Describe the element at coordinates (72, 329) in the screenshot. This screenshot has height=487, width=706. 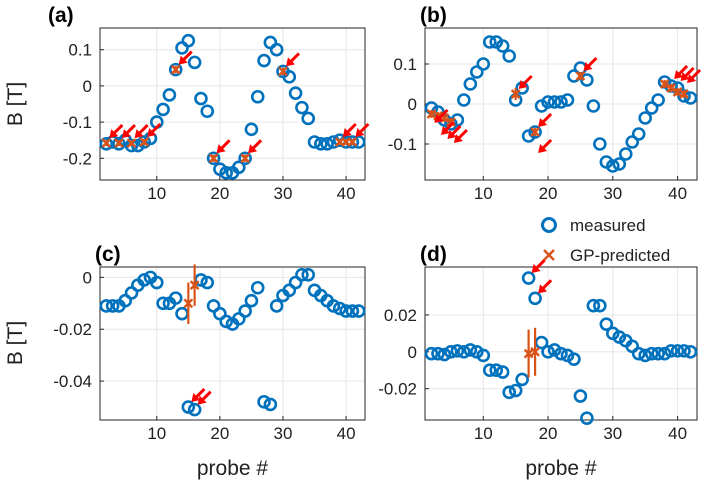
I see `y-tick-label: -0.02` at that location.